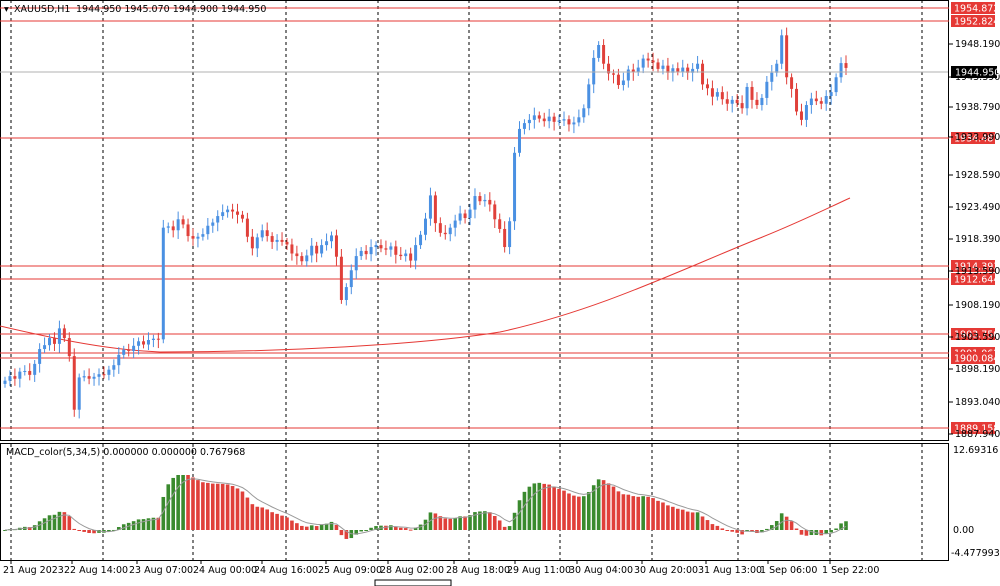 This screenshot has width=1000, height=586. I want to click on time-axis-label: 1 Sep 06:00, so click(788, 570).